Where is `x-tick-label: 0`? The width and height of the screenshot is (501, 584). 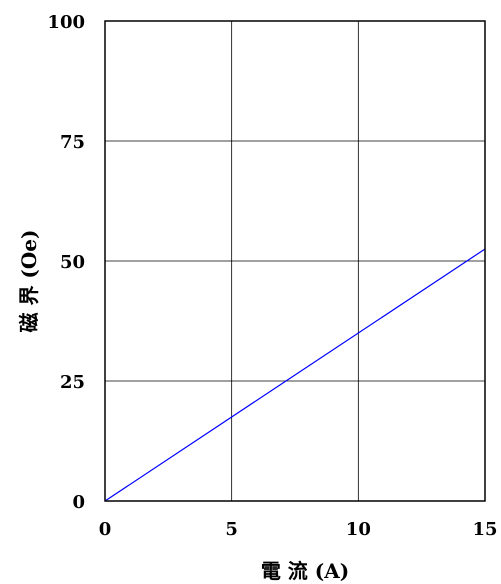
x-tick-label: 0 is located at coordinates (105, 529).